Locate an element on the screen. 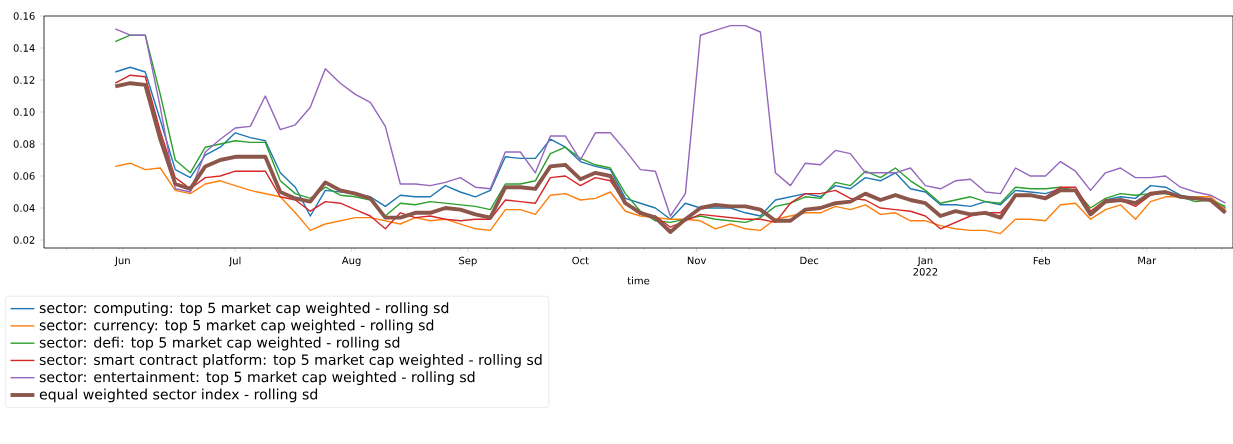 The image size is (1233, 444). y-tick-label: 0.08 is located at coordinates (24, 144).